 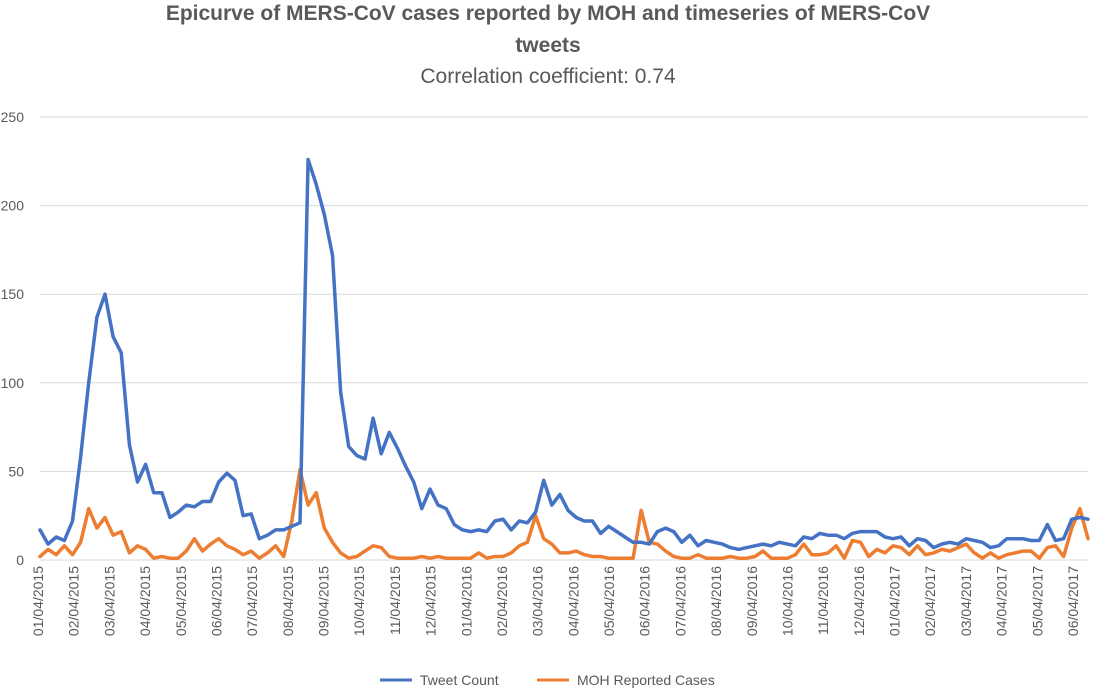 What do you see at coordinates (823, 600) in the screenshot?
I see `x-tick-label: 11/04/2016` at bounding box center [823, 600].